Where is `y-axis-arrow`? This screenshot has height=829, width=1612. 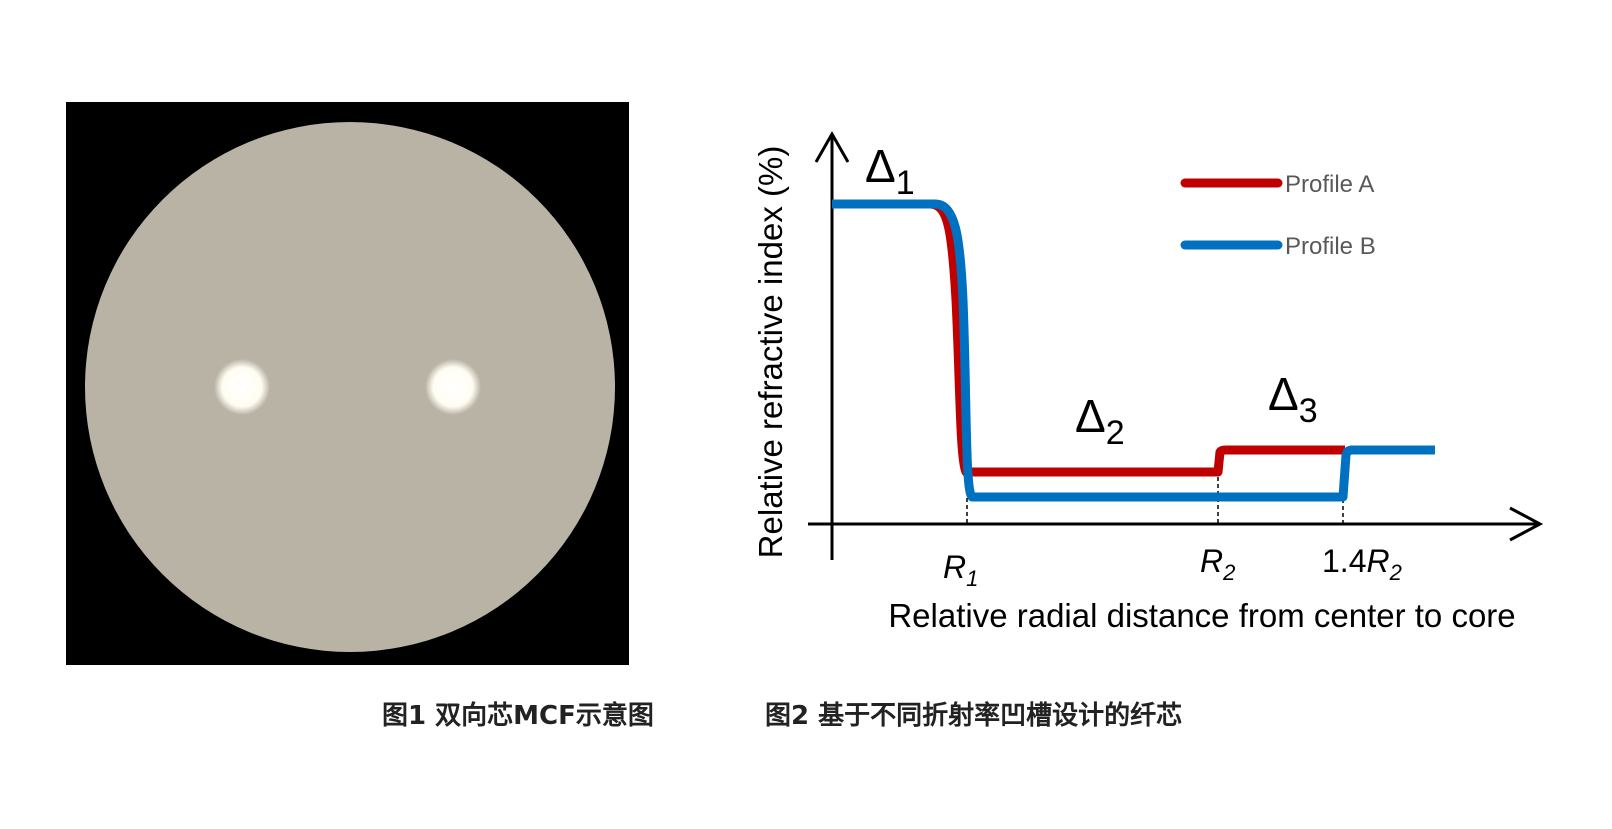 y-axis-arrow is located at coordinates (832, 146).